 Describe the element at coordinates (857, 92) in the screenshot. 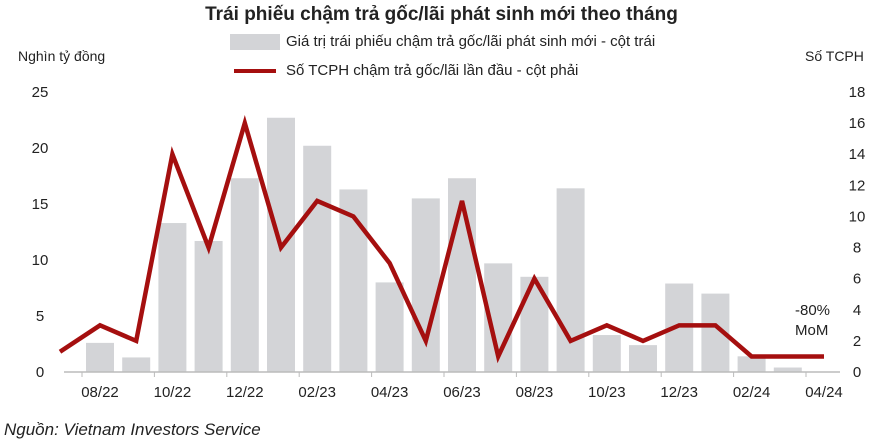

I see `y2-tick-label: 18` at that location.